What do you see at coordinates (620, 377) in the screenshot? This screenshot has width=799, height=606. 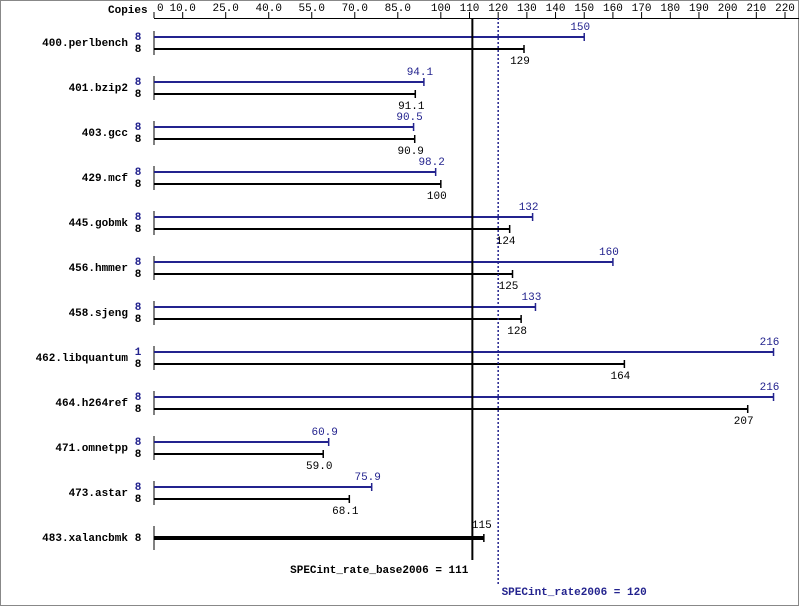 I see `value-label: 164` at bounding box center [620, 377].